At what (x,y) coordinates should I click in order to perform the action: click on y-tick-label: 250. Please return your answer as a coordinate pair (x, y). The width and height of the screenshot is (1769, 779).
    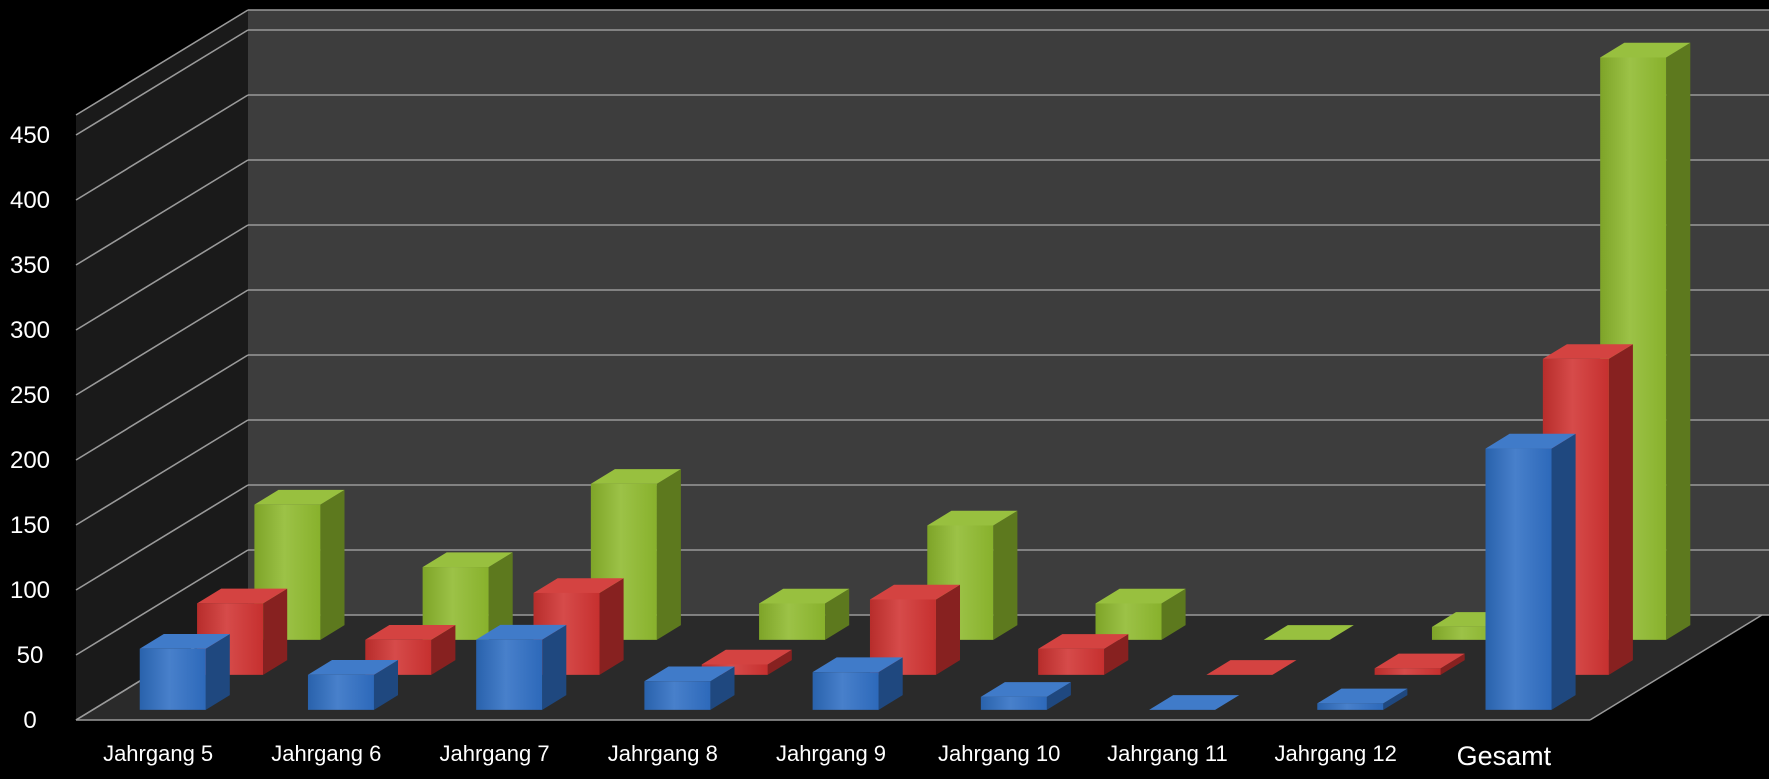
    Looking at the image, I should click on (30, 395).